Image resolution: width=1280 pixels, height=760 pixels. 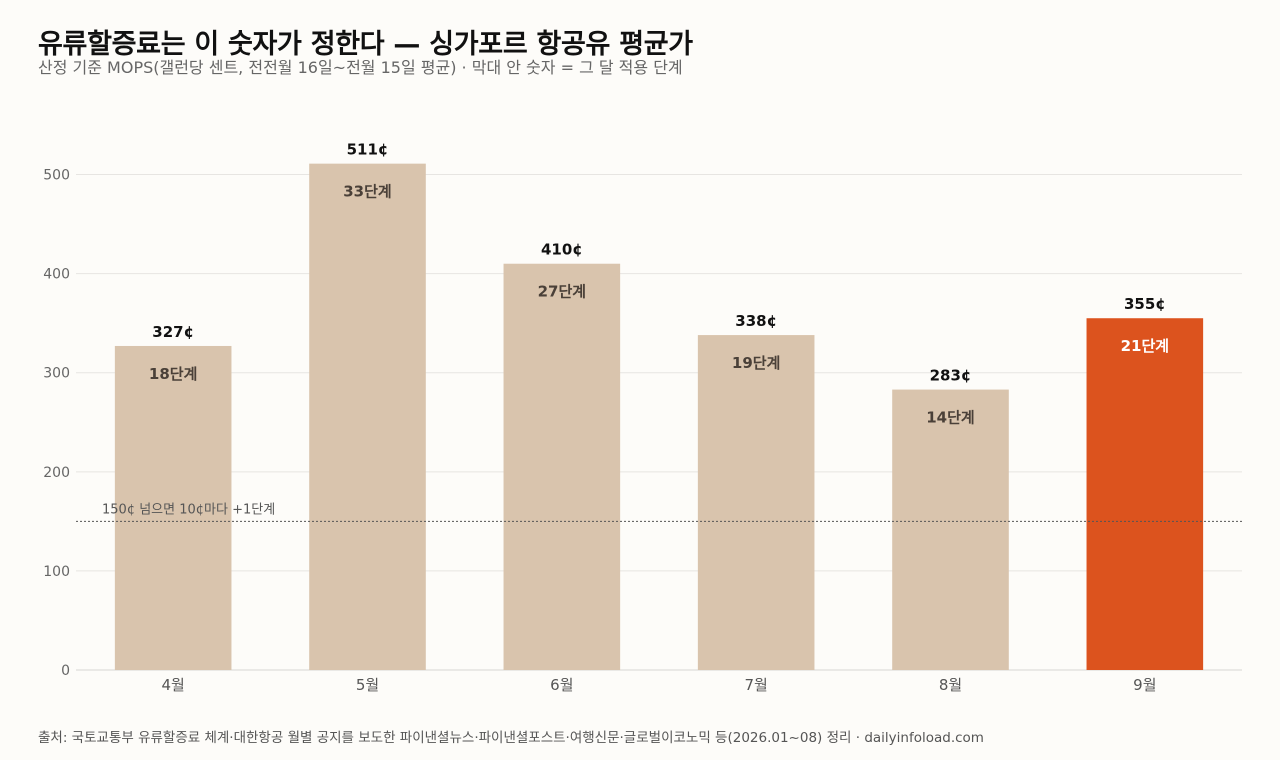 What do you see at coordinates (65, 671) in the screenshot?
I see `y-tick-label: 0` at bounding box center [65, 671].